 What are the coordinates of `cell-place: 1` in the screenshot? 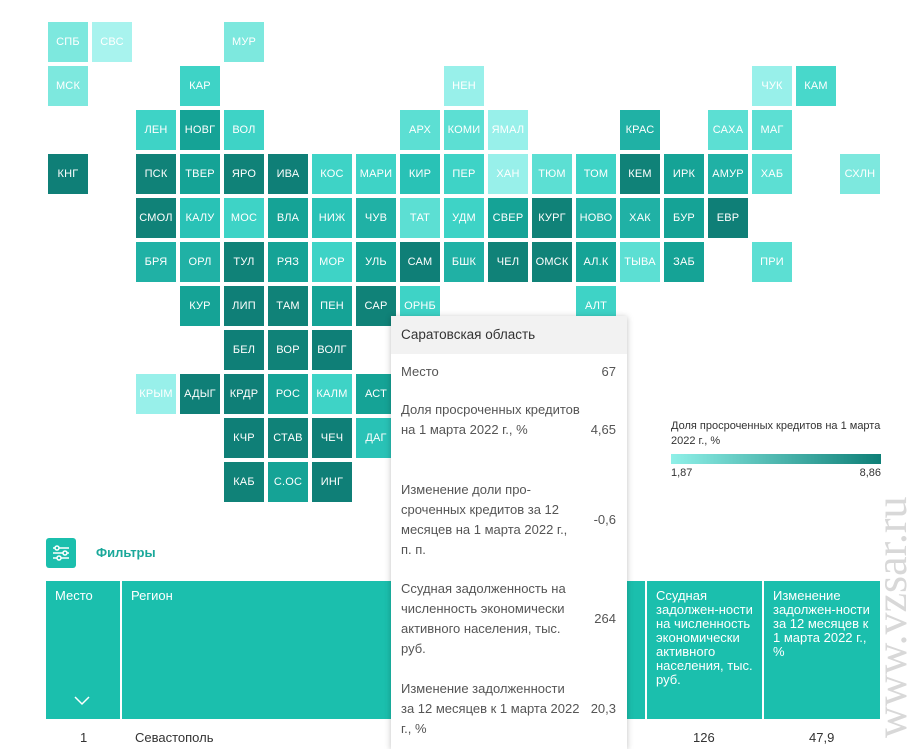 It's located at (84, 737).